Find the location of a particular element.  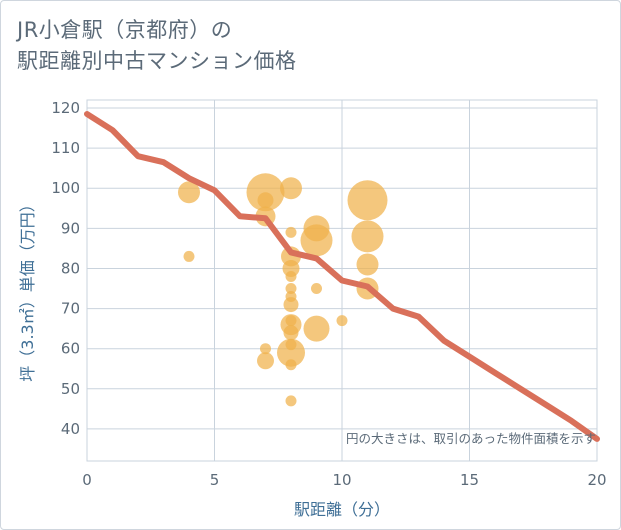

y-tick-label: 40 is located at coordinates (70, 429).